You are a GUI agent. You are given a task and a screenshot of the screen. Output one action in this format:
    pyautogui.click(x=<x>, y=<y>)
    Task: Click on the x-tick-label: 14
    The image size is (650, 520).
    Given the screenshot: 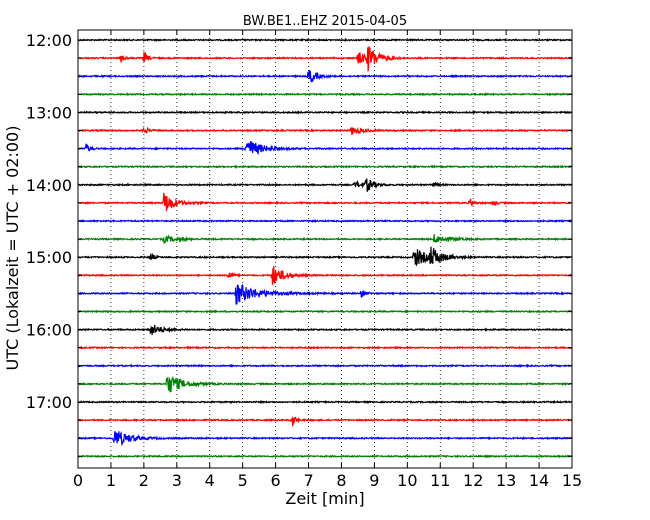 What is the action you would take?
    pyautogui.click(x=539, y=480)
    